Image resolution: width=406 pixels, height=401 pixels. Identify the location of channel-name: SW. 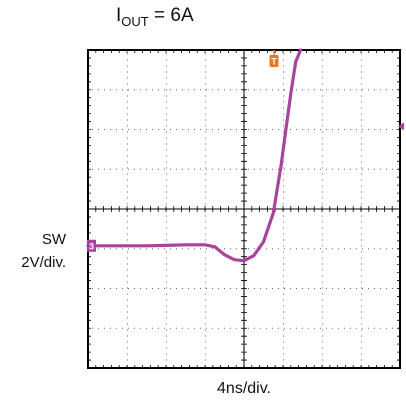
(53, 239).